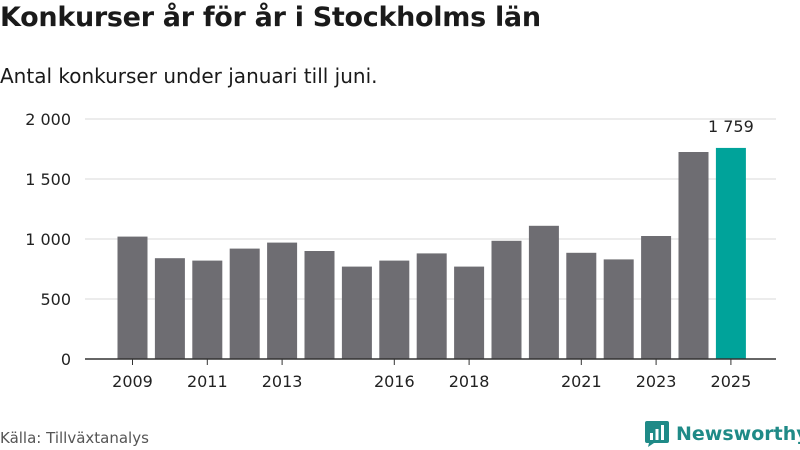 The image size is (800, 450). Describe the element at coordinates (657, 434) in the screenshot. I see `newsworthy-chart-icon` at that location.